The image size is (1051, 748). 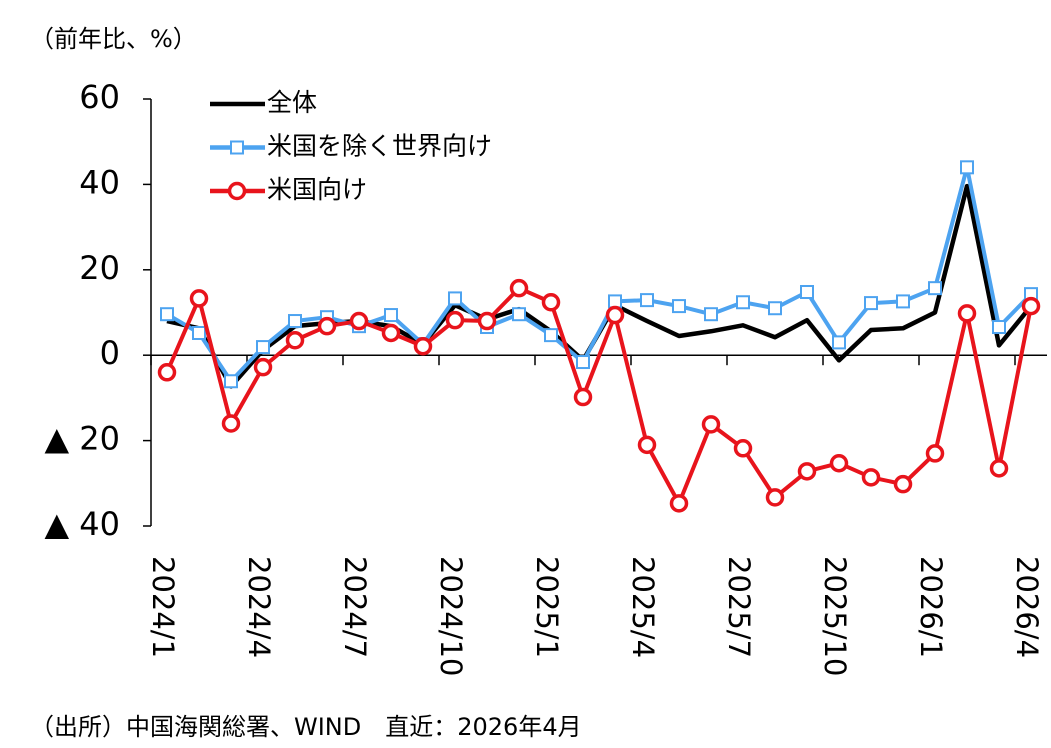 I want to click on x-tick-label: 2025/1, so click(x=547, y=607).